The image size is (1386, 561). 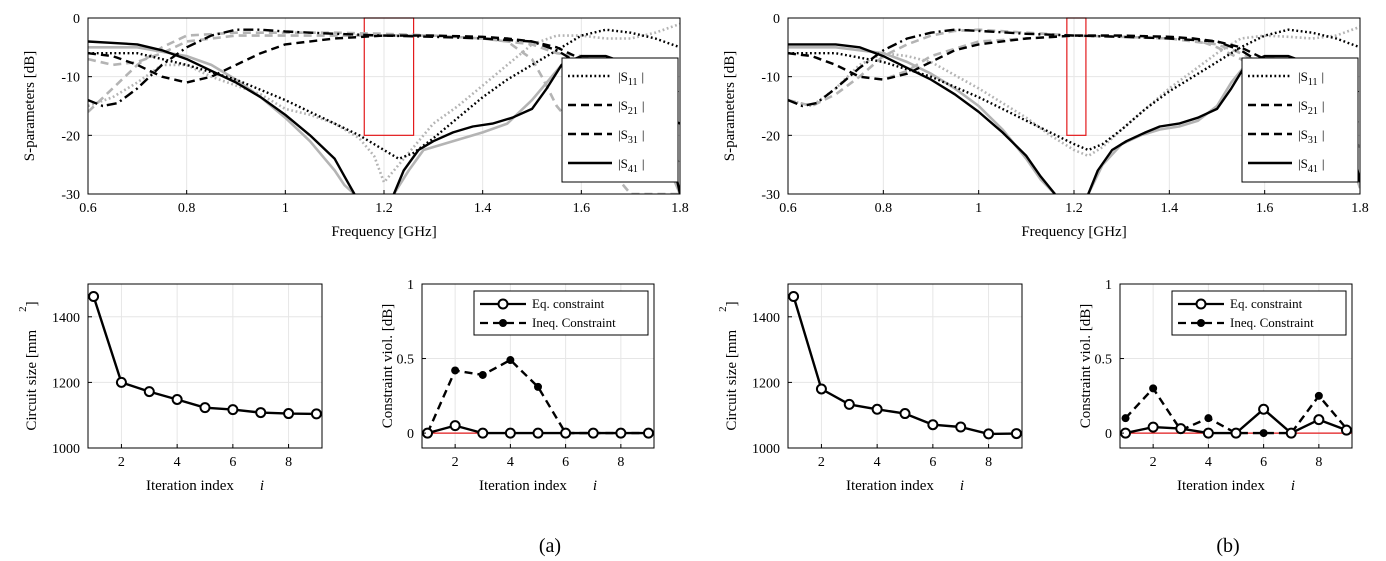 I want to click on y-axis-unit-exponent: 2, so click(x=723, y=309).